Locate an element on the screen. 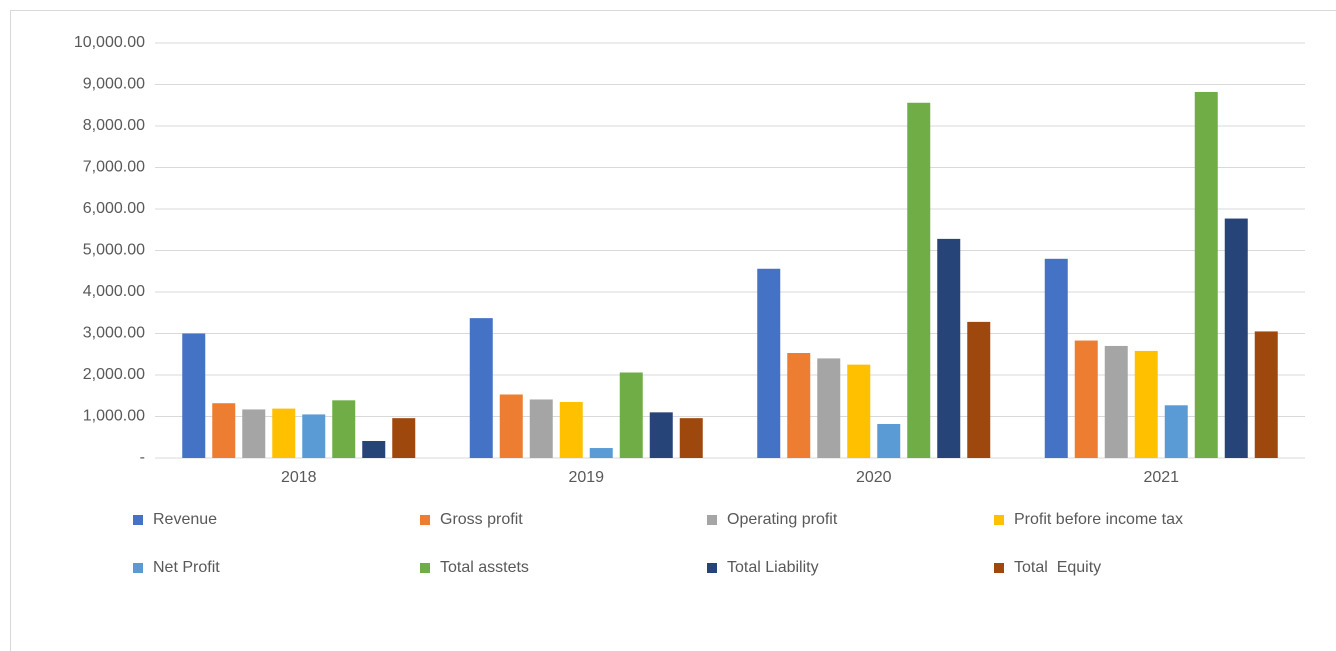 The width and height of the screenshot is (1336, 651). y-tick-label: 5,000.00 is located at coordinates (114, 250).